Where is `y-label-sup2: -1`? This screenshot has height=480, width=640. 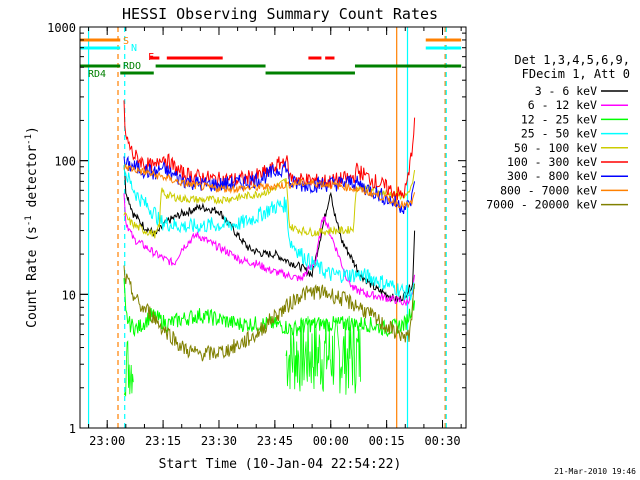 y-label-sup2: -1 is located at coordinates (29, 139).